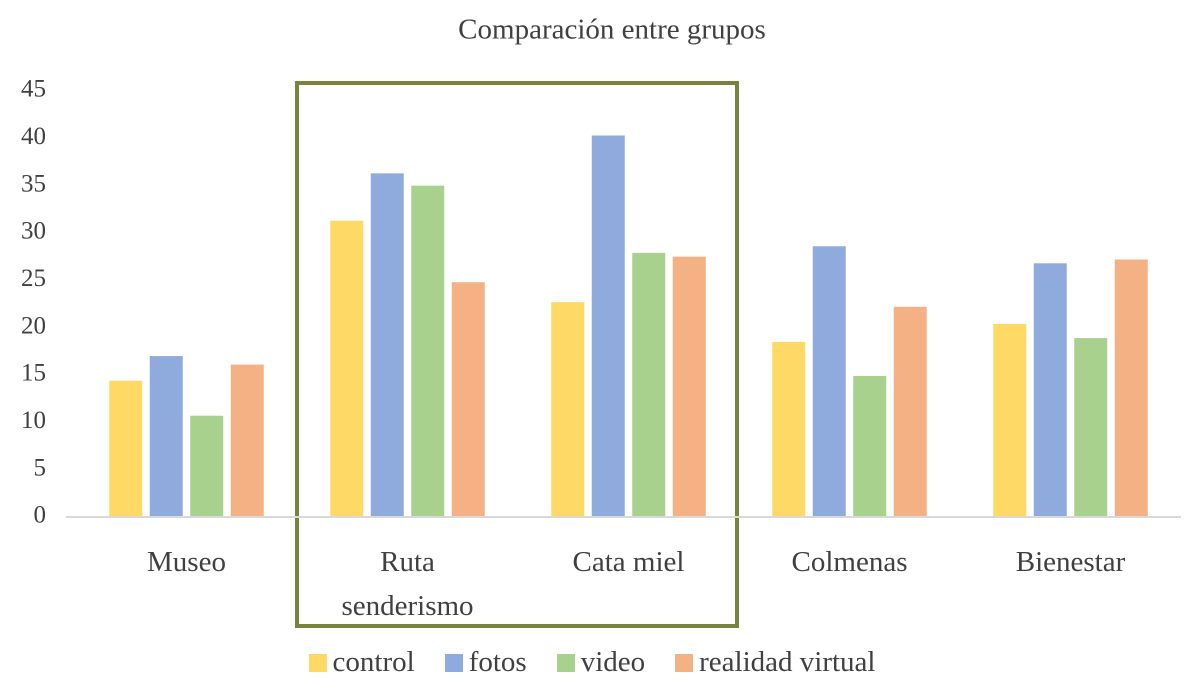 The height and width of the screenshot is (685, 1184). What do you see at coordinates (1070, 562) in the screenshot?
I see `x-tick-label: Bienestar` at bounding box center [1070, 562].